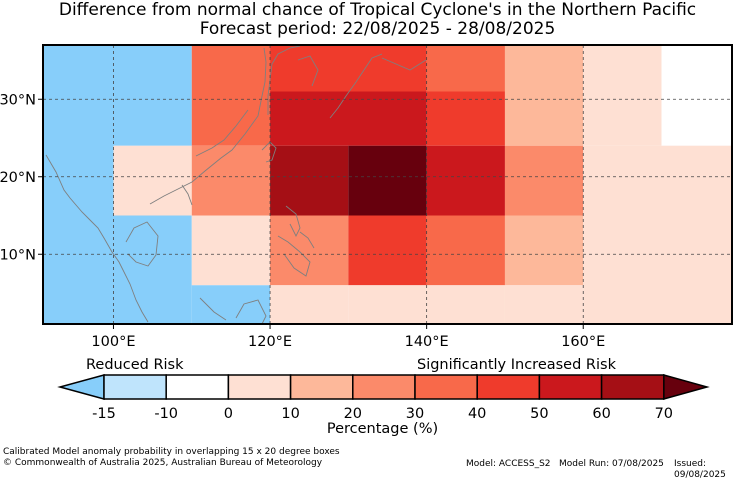 This screenshot has height=481, width=755. Describe the element at coordinates (348, 342) in the screenshot. I see `longitude-tick-labels: 100°E 120°E 140°E 160°E` at that location.